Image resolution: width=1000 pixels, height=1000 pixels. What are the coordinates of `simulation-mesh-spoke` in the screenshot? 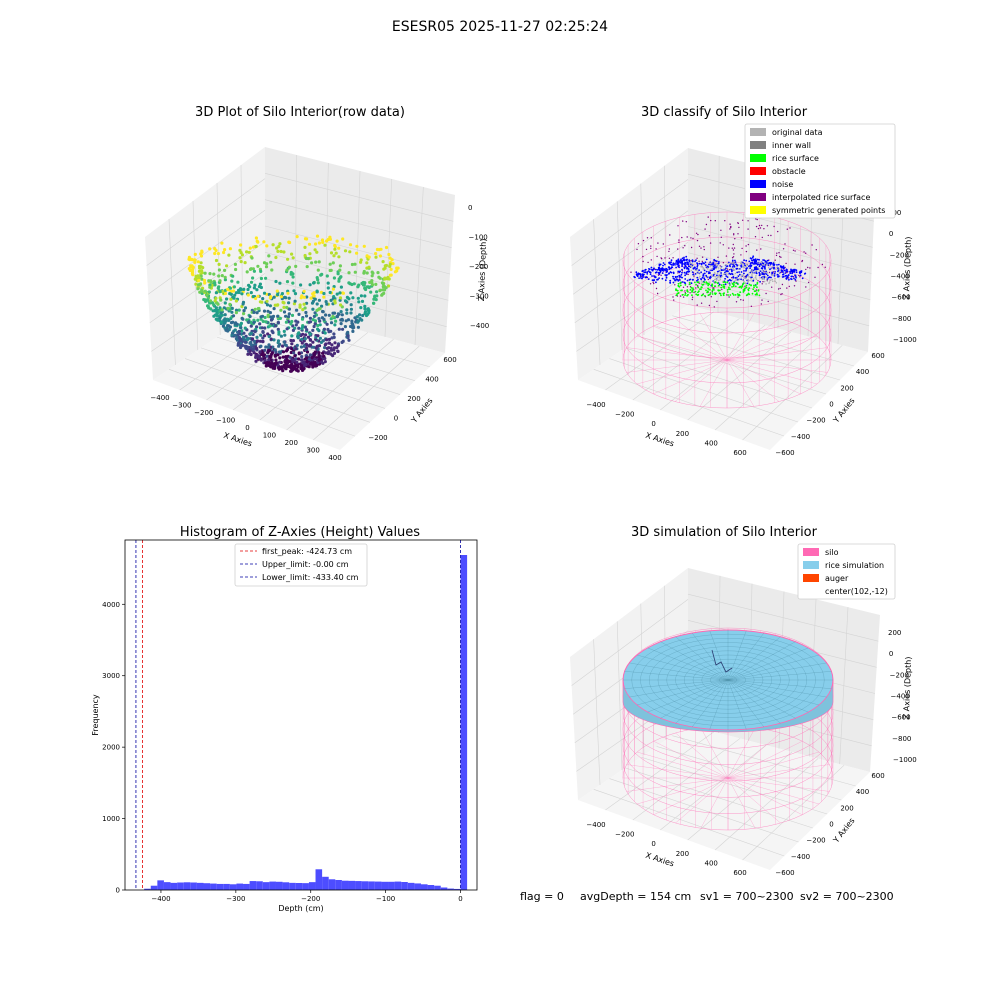 It's located at (688, 664).